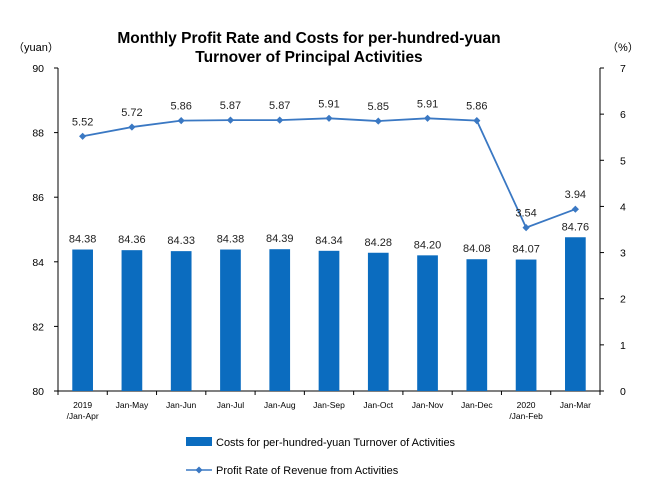 The width and height of the screenshot is (658, 503). Describe the element at coordinates (307, 471) in the screenshot. I see `legend-line-label: Profit Rate of Revenue from Activities` at that location.